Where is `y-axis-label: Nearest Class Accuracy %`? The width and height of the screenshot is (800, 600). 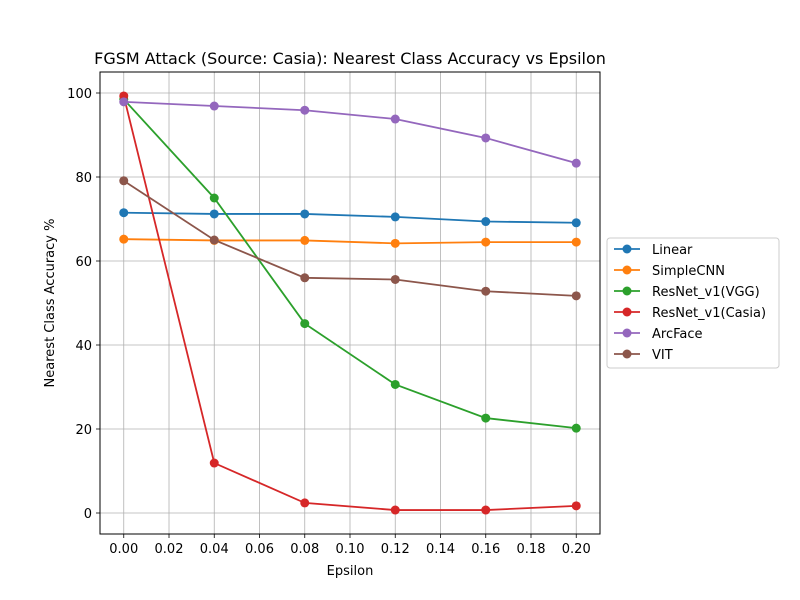 y-axis-label: Nearest Class Accuracy % is located at coordinates (50, 303).